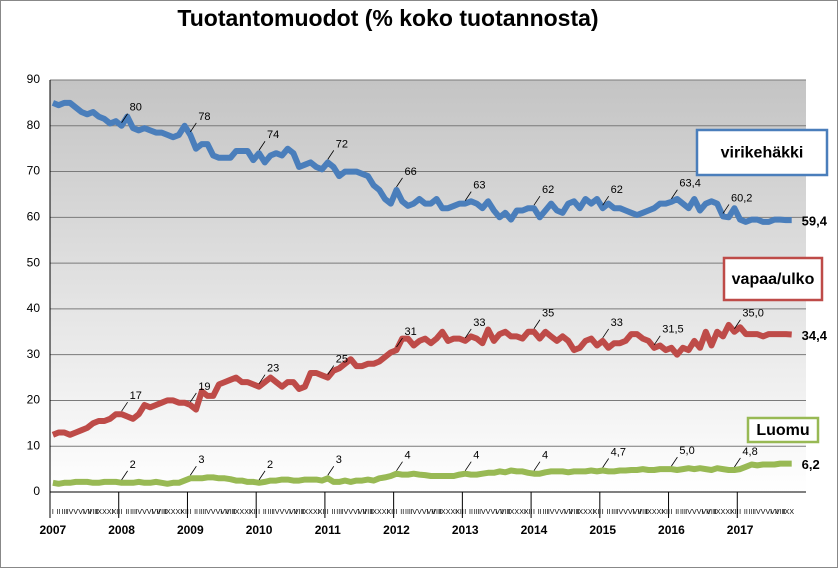 The image size is (838, 568). What do you see at coordinates (36, 491) in the screenshot?
I see `y-tick-label: 0` at bounding box center [36, 491].